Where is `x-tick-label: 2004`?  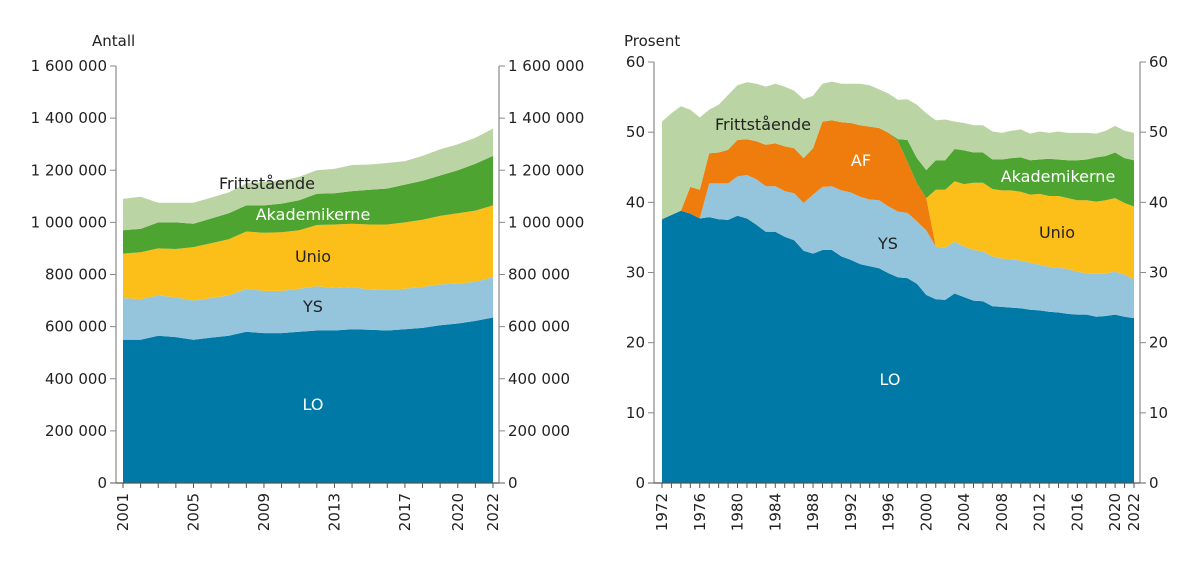
x-tick-label: 2004 is located at coordinates (964, 512).